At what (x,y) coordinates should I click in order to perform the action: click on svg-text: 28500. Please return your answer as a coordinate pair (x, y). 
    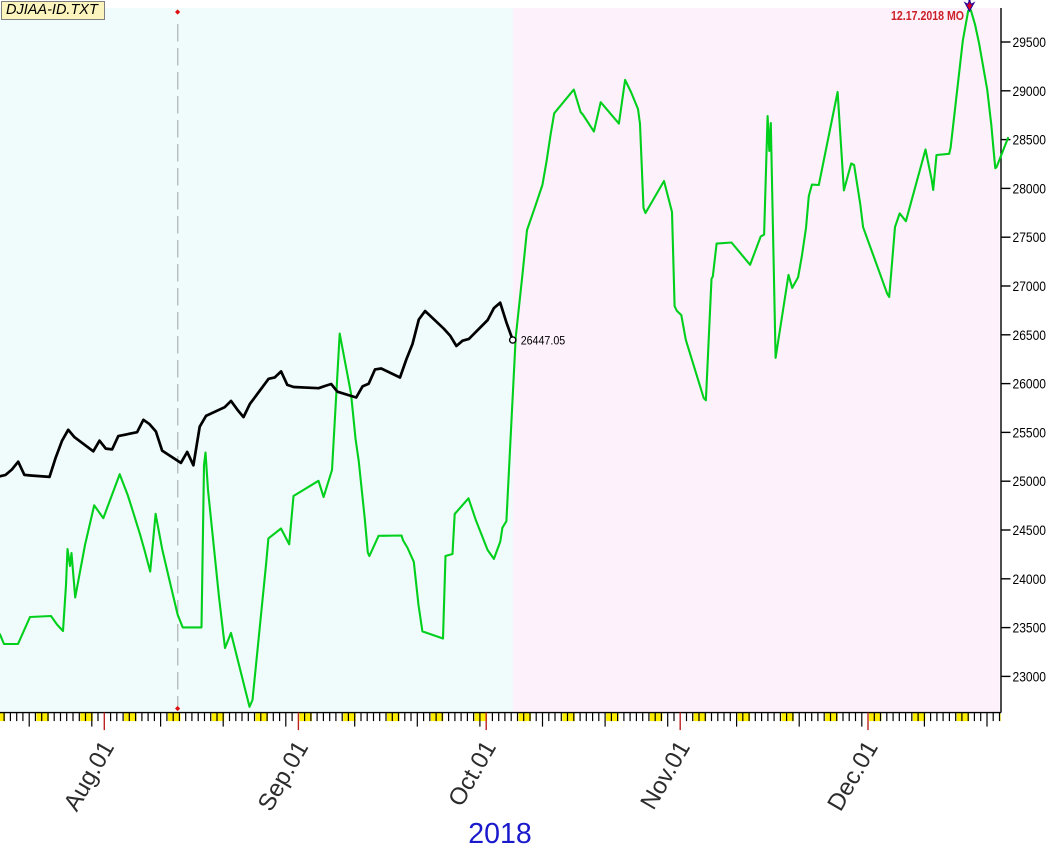
    Looking at the image, I should click on (1030, 140).